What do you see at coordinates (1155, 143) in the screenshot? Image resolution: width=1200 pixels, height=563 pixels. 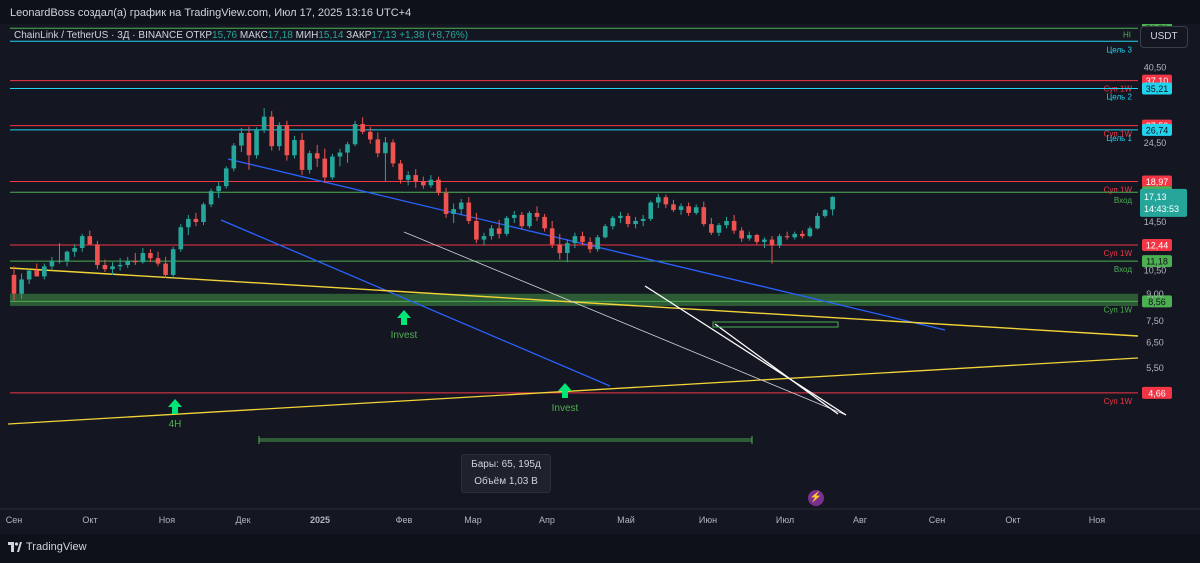 I see `y-tick-label: 24,50` at bounding box center [1155, 143].